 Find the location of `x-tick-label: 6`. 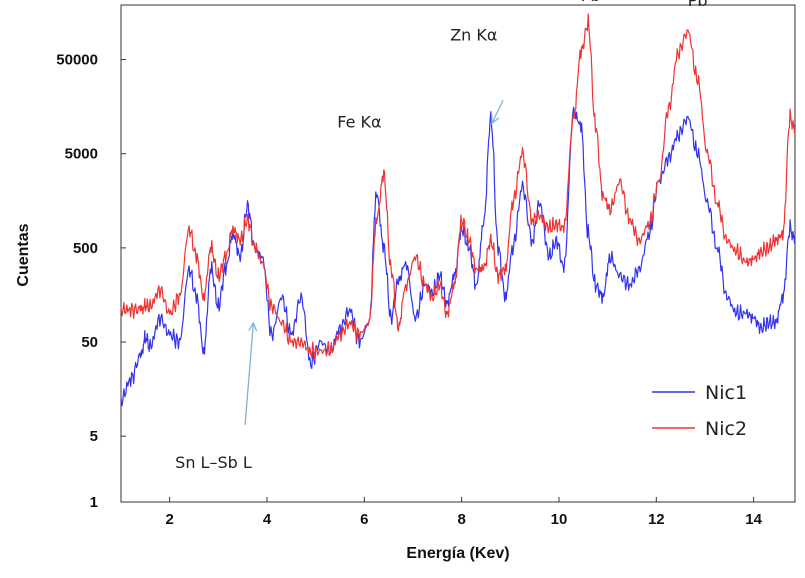

x-tick-label: 6 is located at coordinates (364, 519).